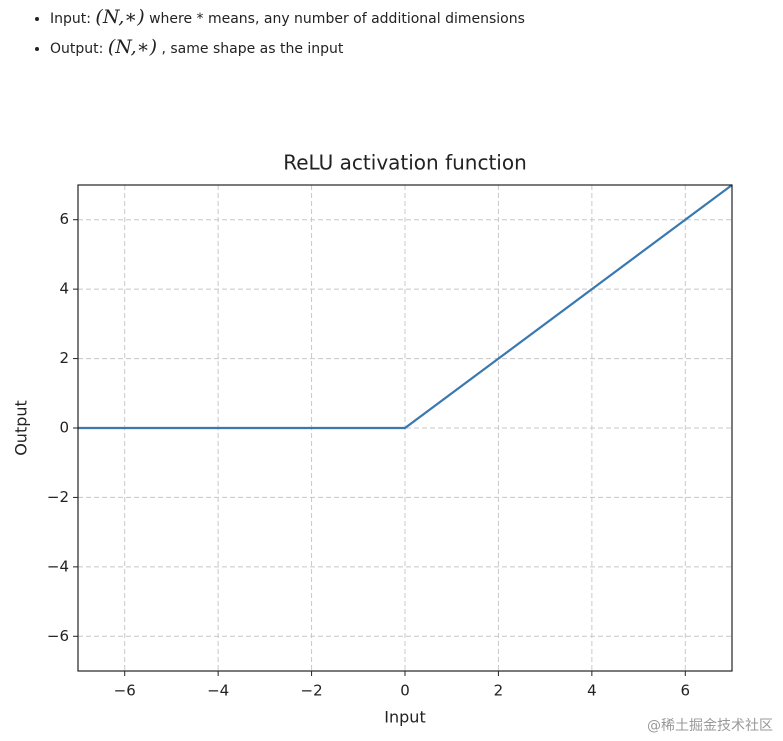 This screenshot has height=741, width=783. I want to click on chart-title: ReLU activation function, so click(405, 163).